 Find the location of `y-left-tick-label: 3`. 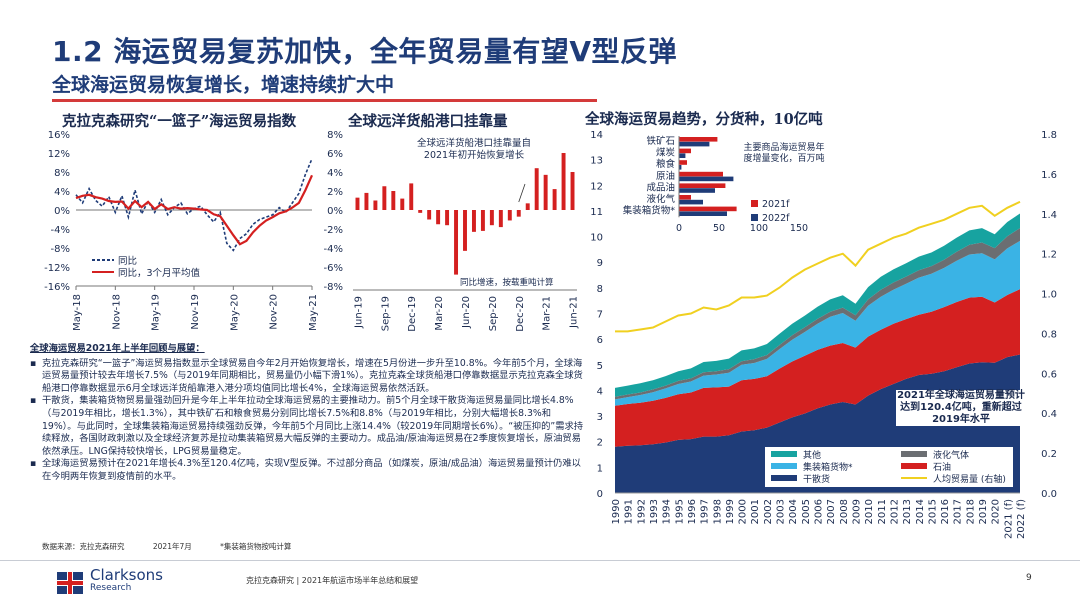

y-left-tick-label: 3 is located at coordinates (600, 417).